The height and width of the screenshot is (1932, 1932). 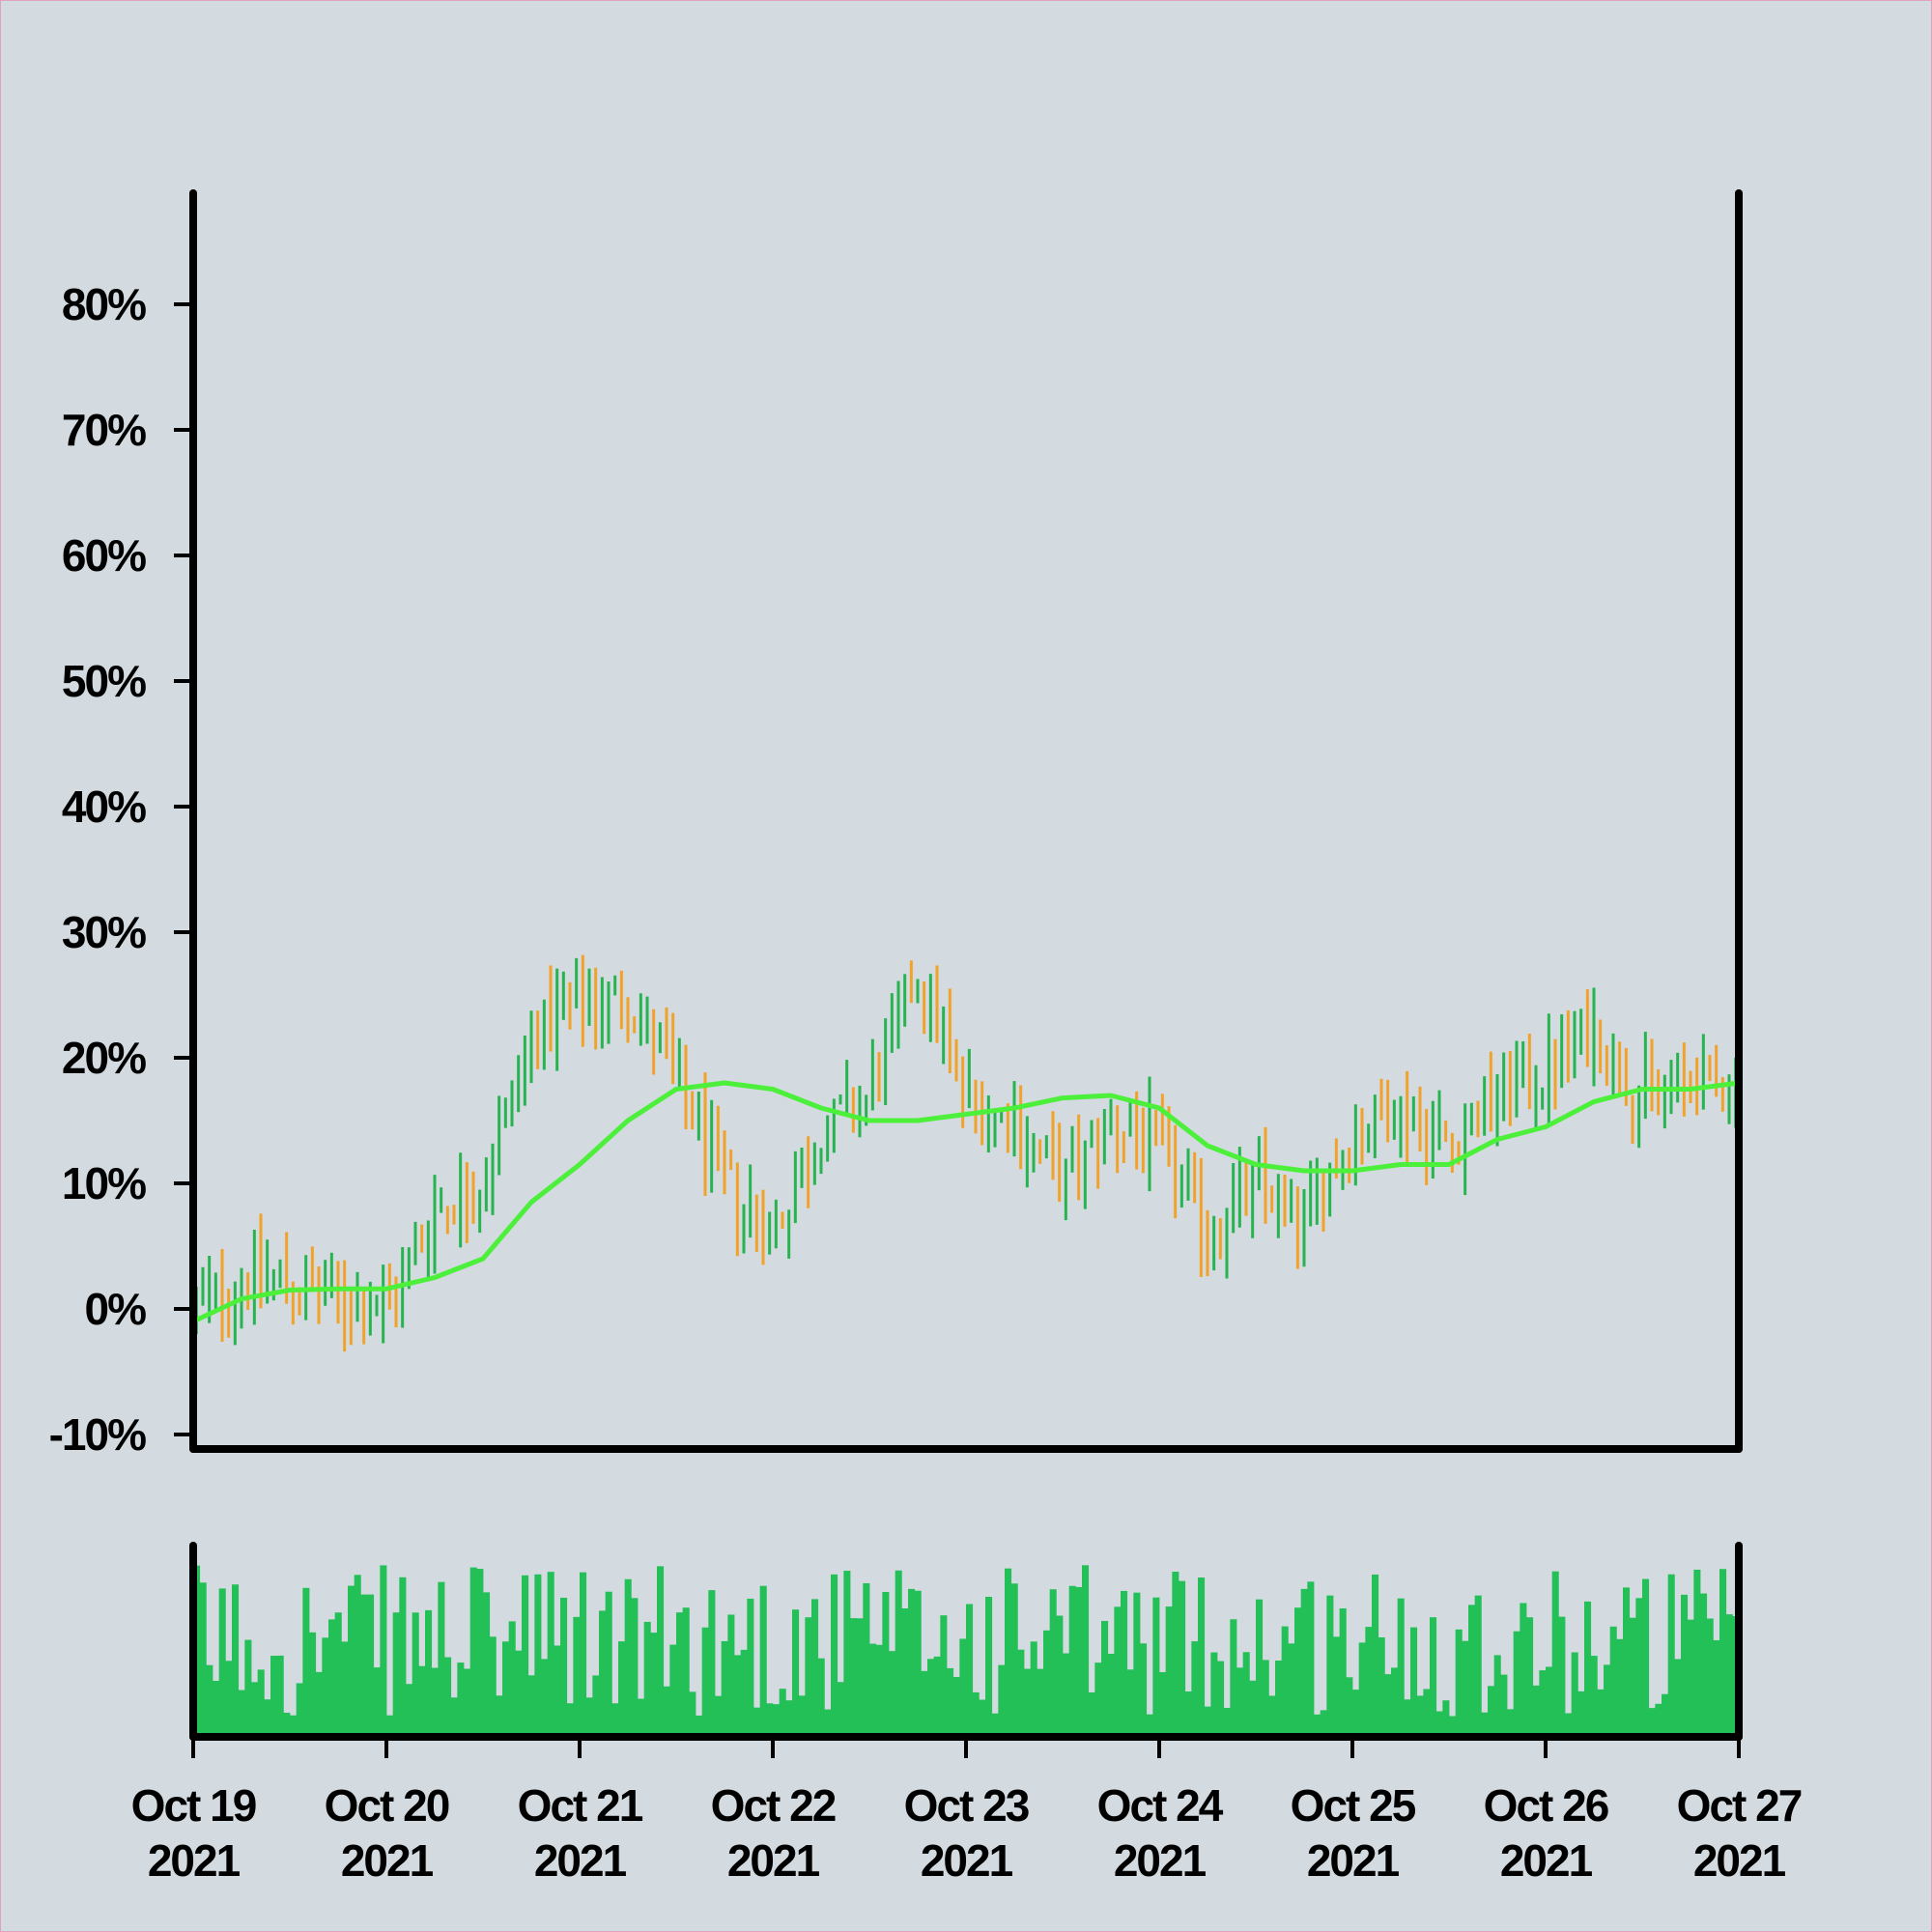 What do you see at coordinates (116, 1309) in the screenshot?
I see `y-tick-label: 0%` at bounding box center [116, 1309].